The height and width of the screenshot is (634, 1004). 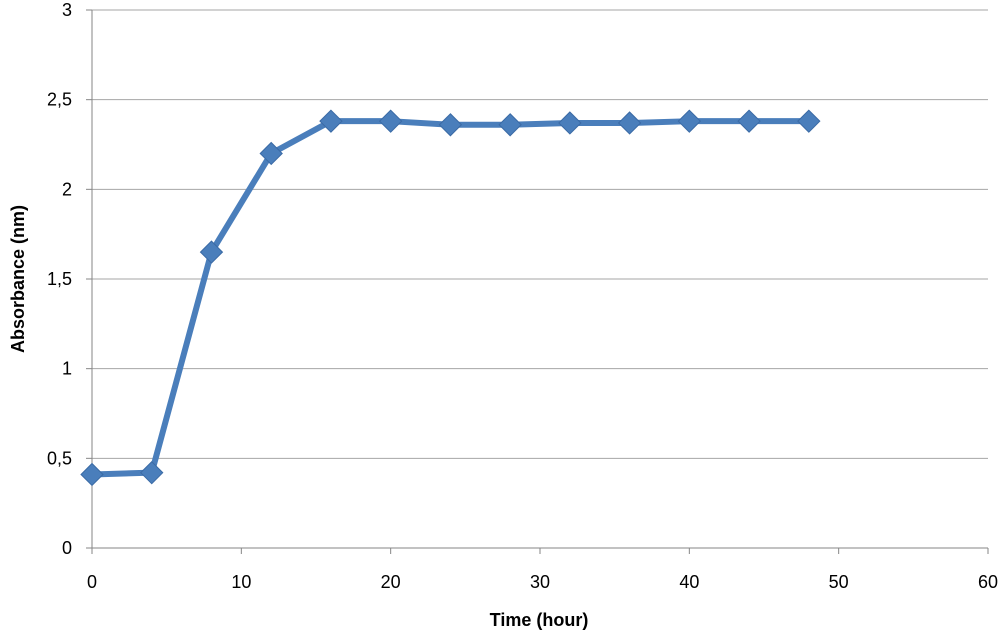 What do you see at coordinates (67, 548) in the screenshot?
I see `y-tick-label: 0` at bounding box center [67, 548].